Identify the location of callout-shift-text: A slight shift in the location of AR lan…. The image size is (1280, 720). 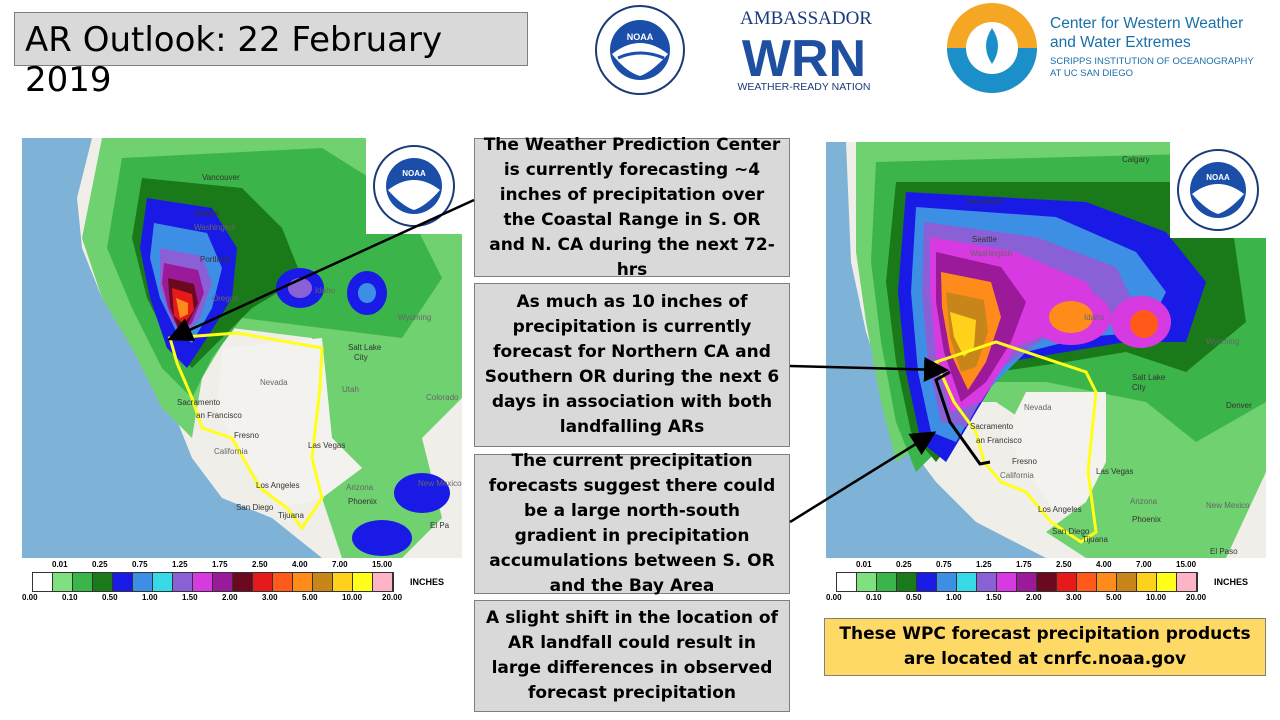
(632, 655).